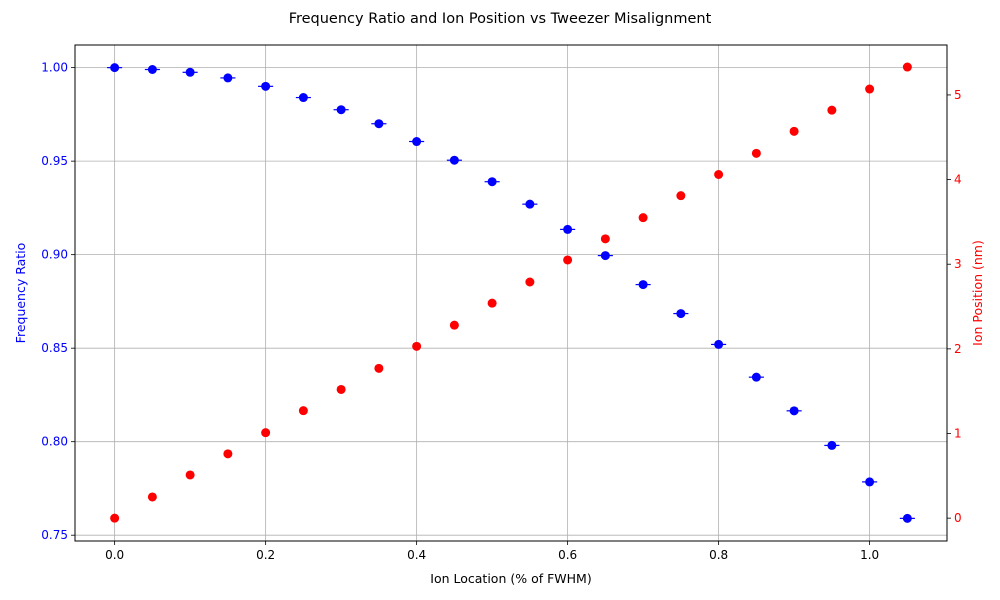  Describe the element at coordinates (54, 68) in the screenshot. I see `left-y-tick-label: 1.00` at that location.